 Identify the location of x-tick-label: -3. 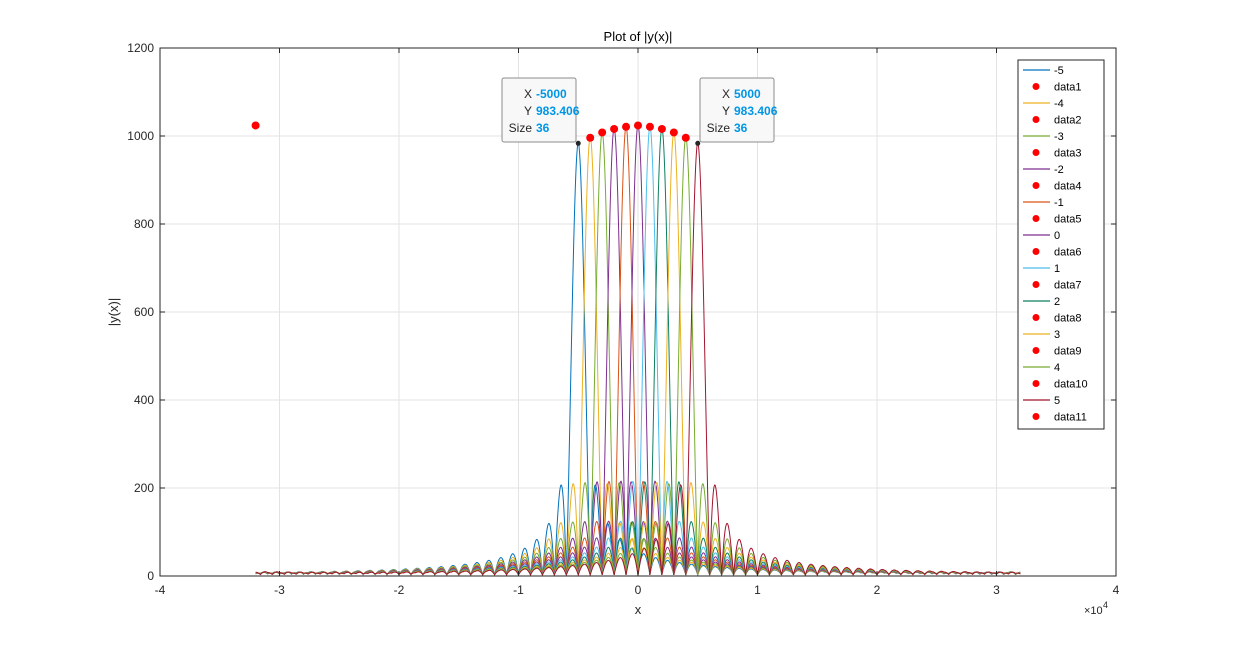
(279, 590).